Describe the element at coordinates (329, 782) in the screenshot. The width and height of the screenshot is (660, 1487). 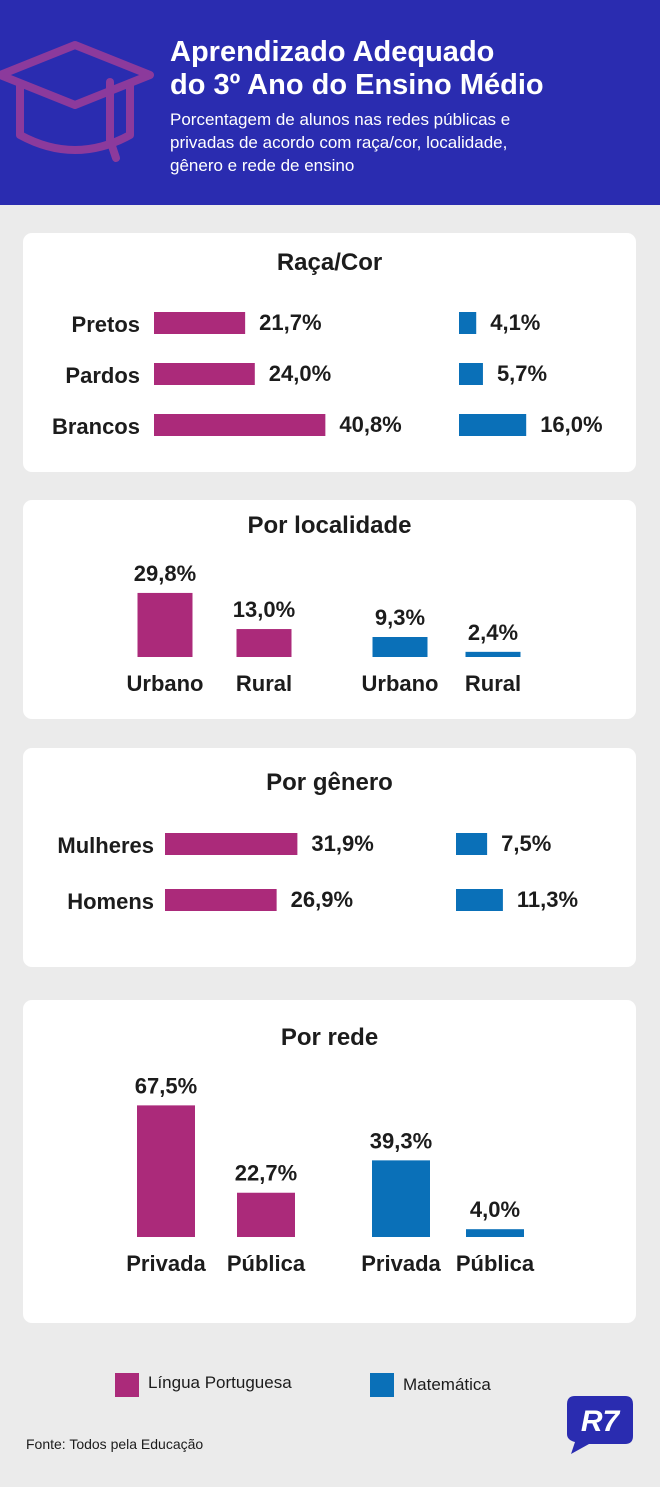
I see `chart-title: Por gênero` at that location.